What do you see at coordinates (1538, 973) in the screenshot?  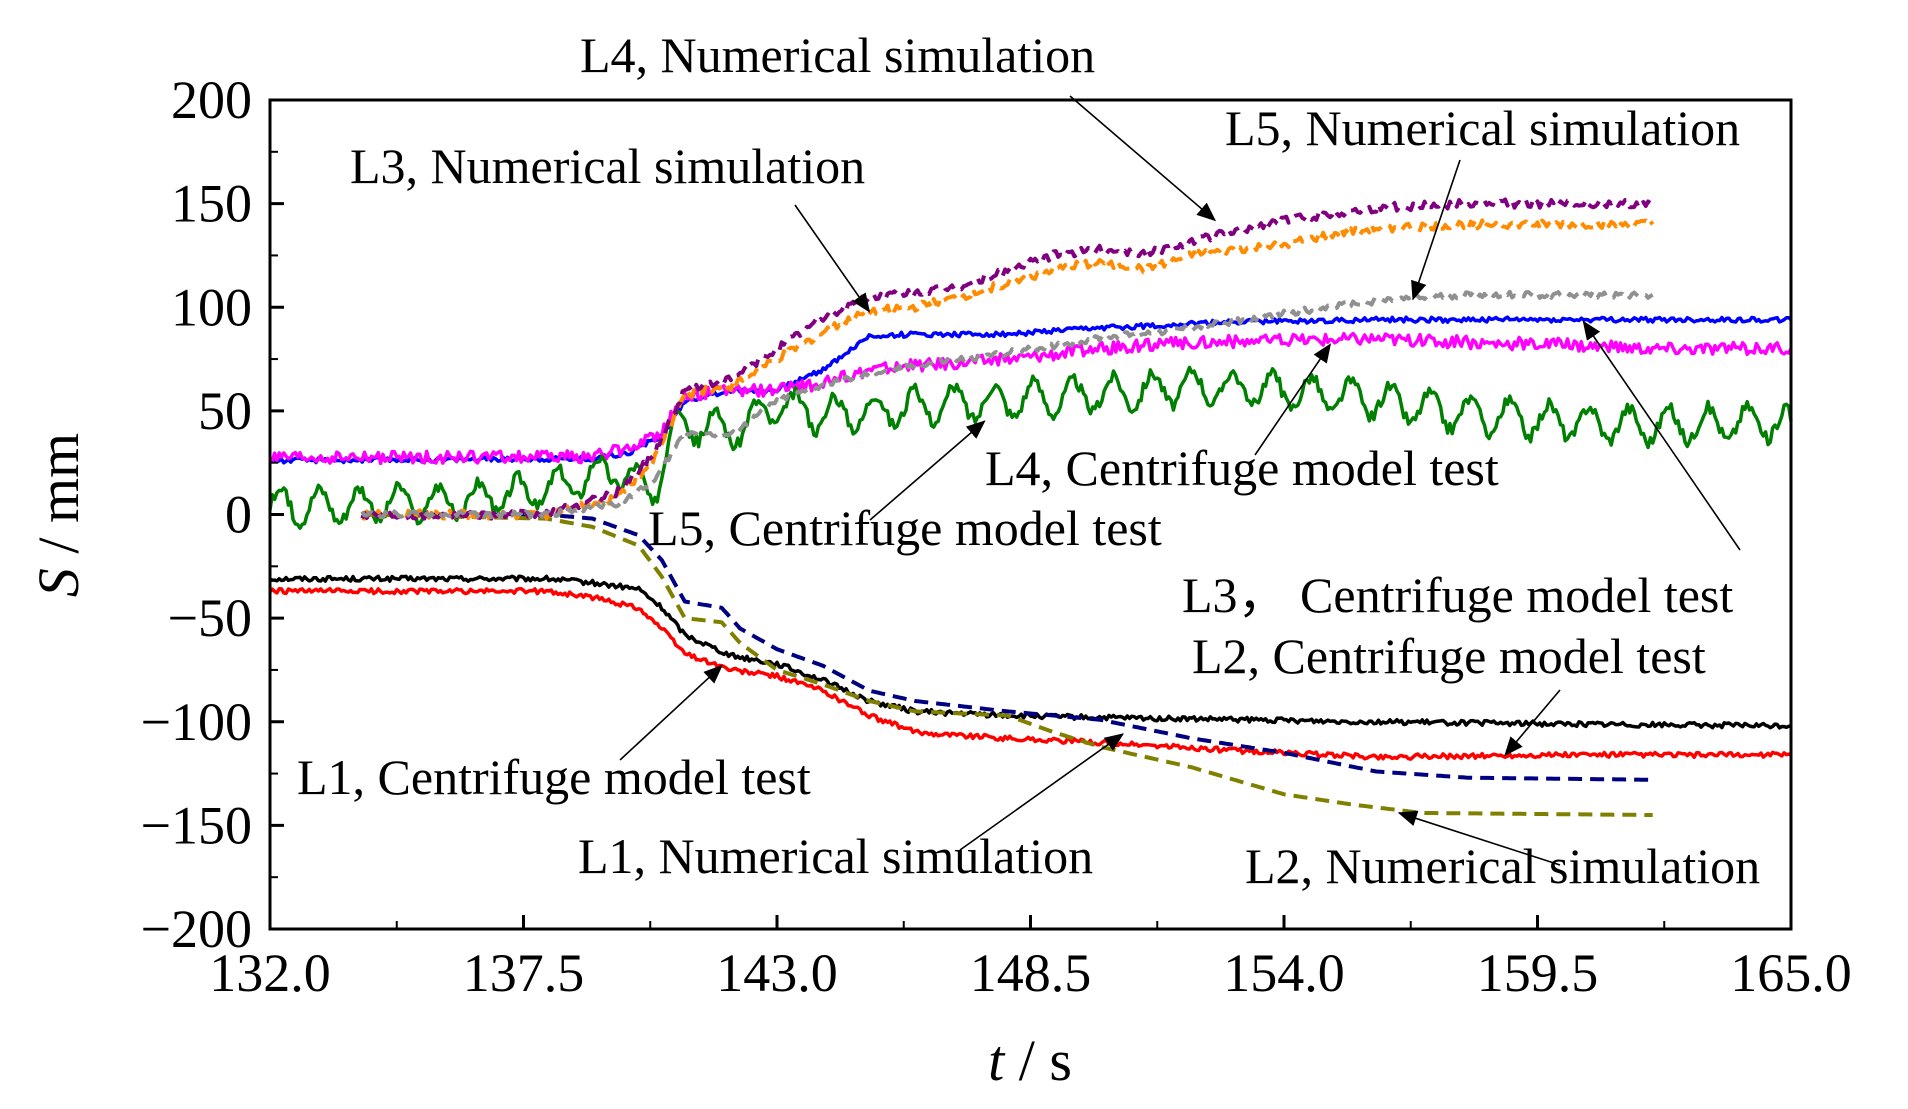 I see `x-tick-label: 159.5` at bounding box center [1538, 973].